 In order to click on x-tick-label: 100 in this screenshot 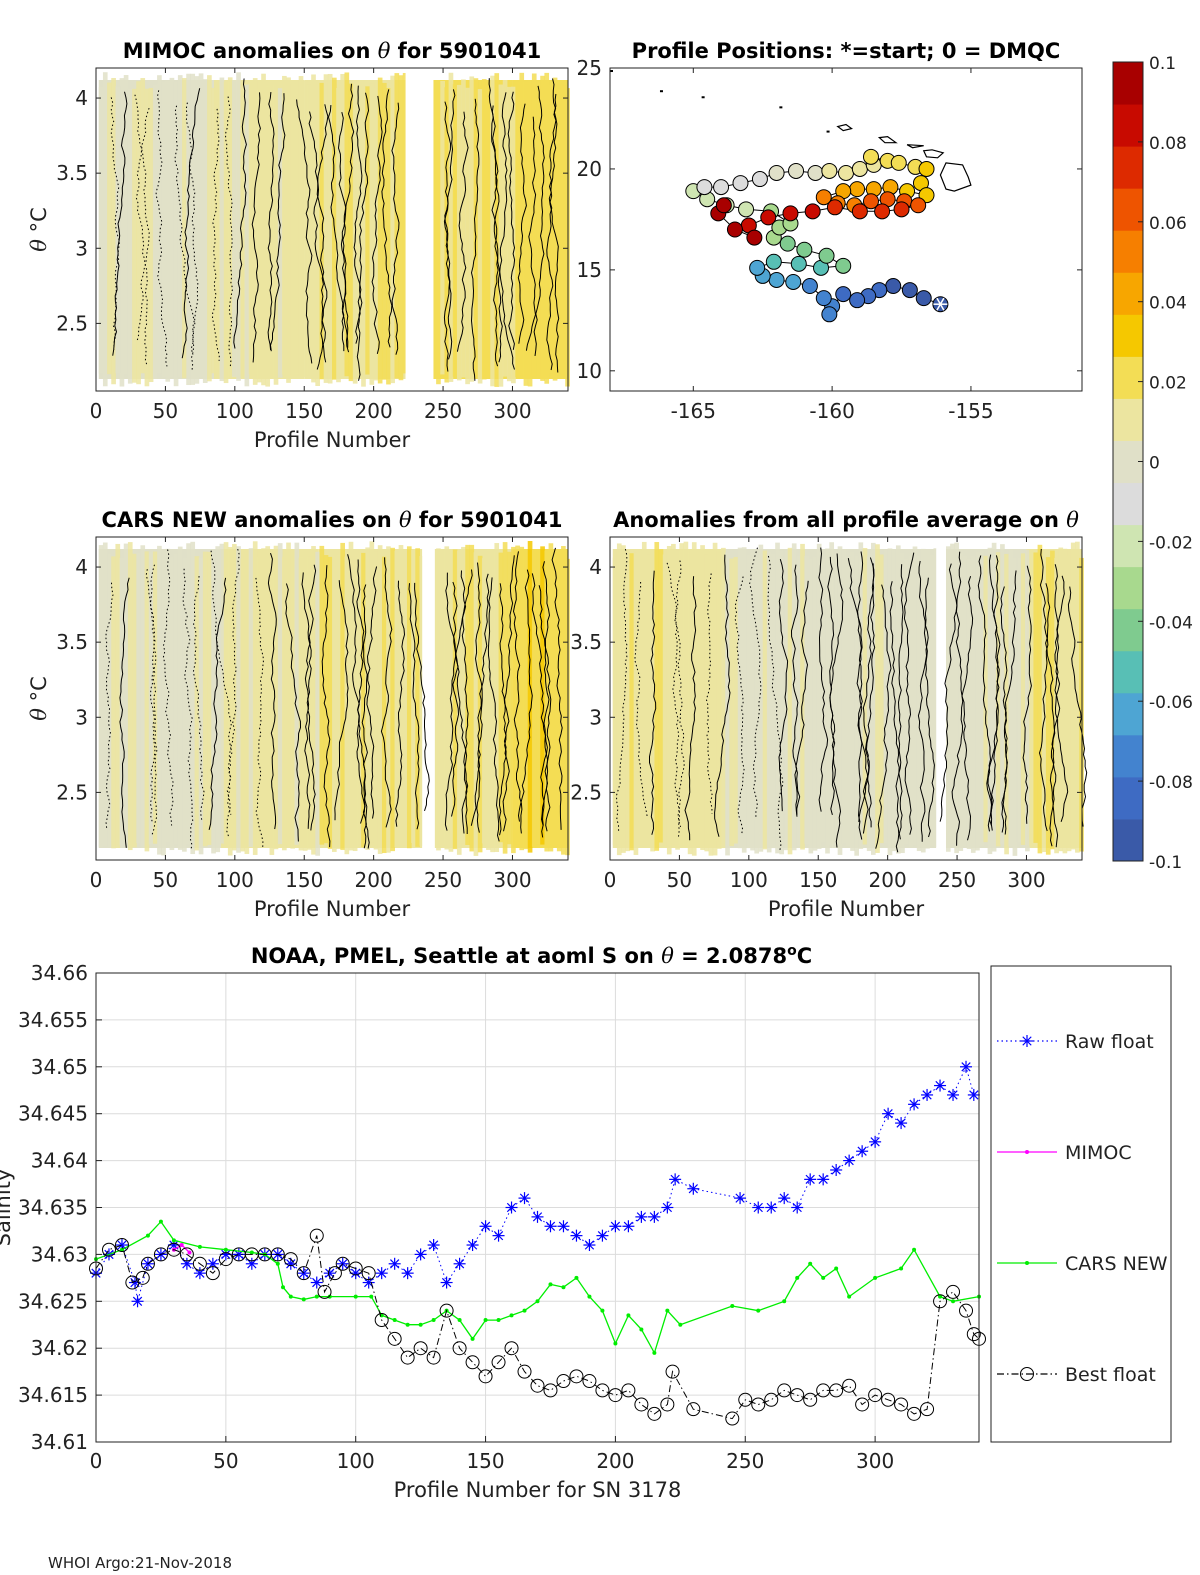, I will do `click(356, 1461)`.